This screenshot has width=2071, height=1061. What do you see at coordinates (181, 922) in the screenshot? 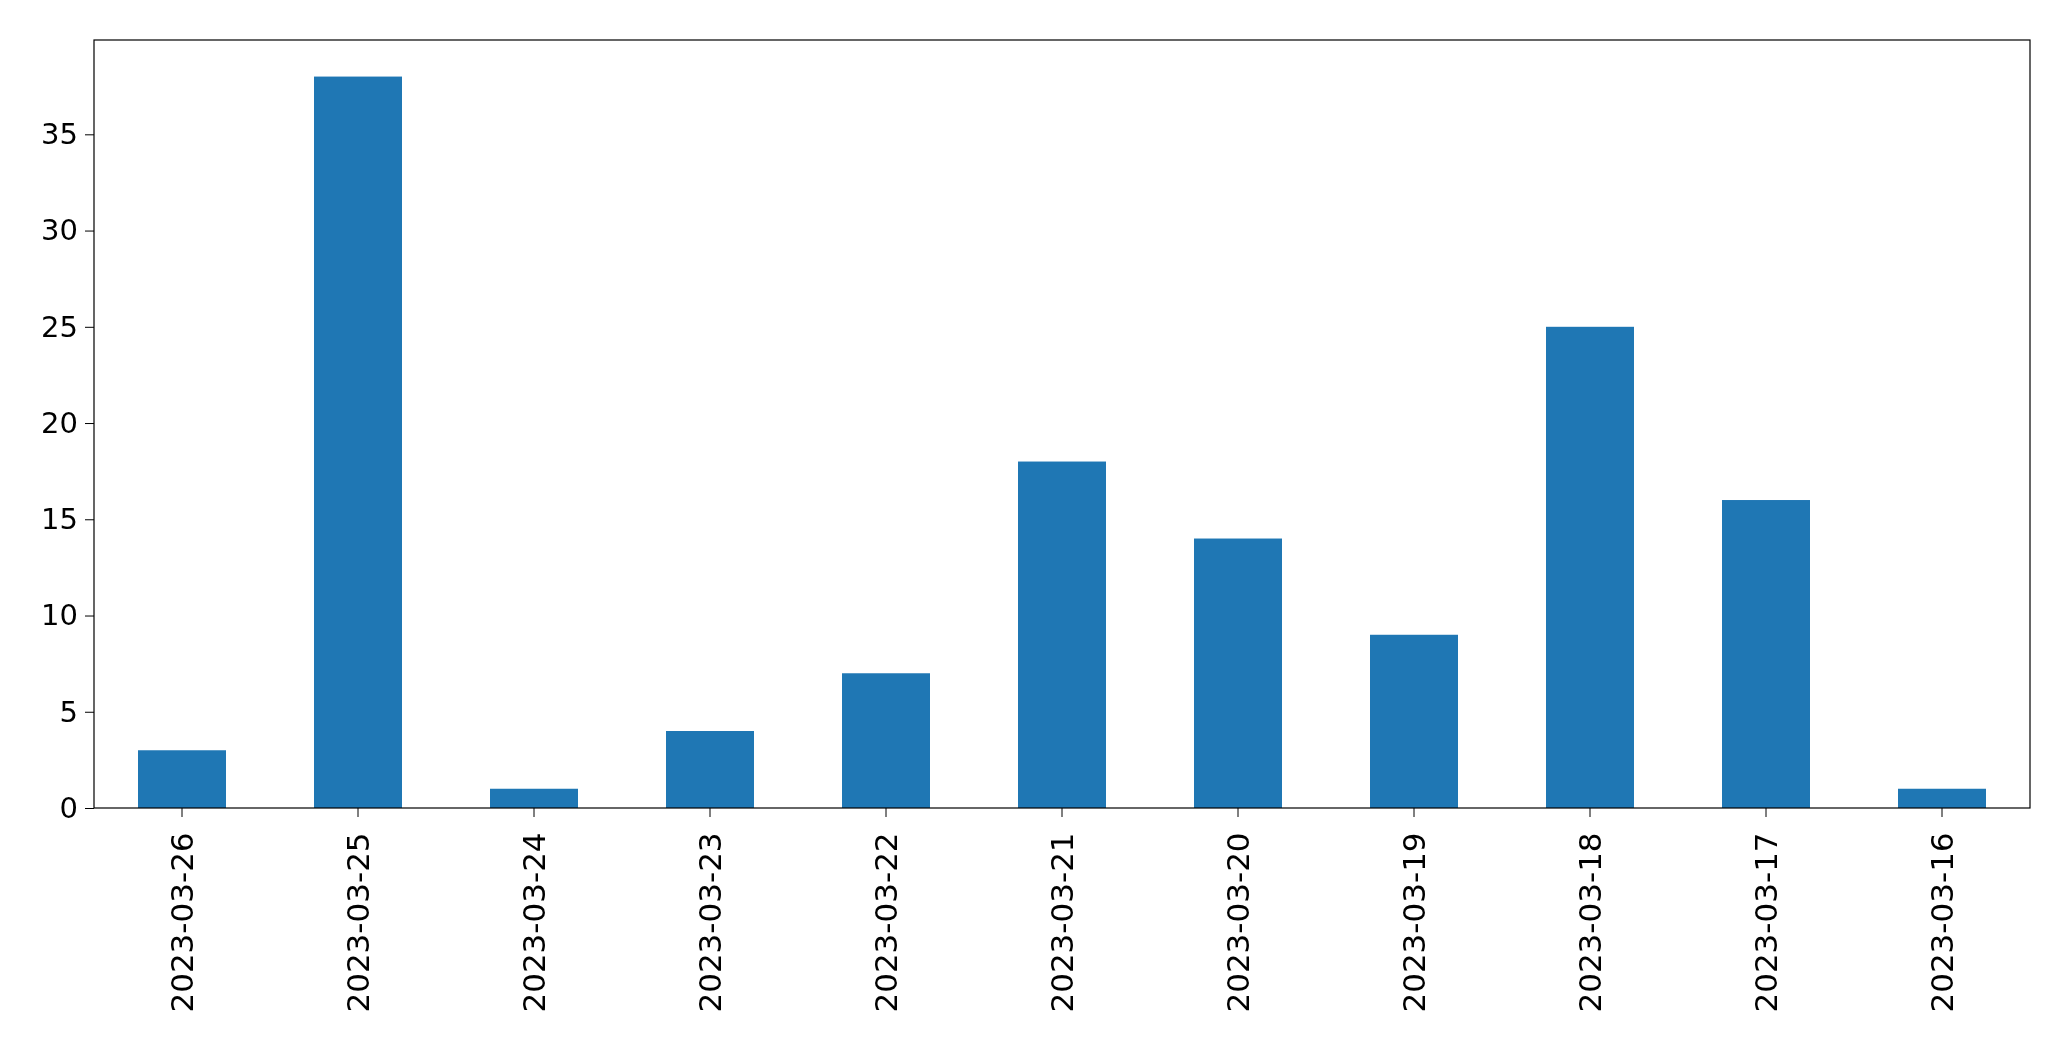
I see `x-tick-label: 2023-03-26` at bounding box center [181, 922].